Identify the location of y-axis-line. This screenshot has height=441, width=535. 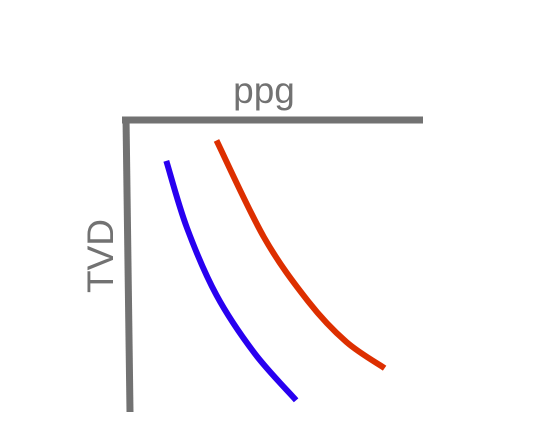
(128, 264).